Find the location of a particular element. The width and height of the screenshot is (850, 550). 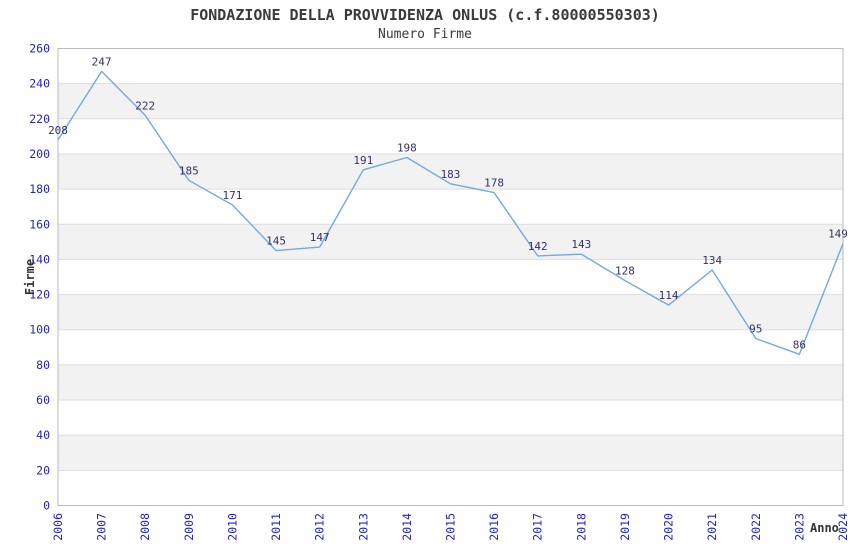

y-tick-label: 80 is located at coordinates (43, 365).